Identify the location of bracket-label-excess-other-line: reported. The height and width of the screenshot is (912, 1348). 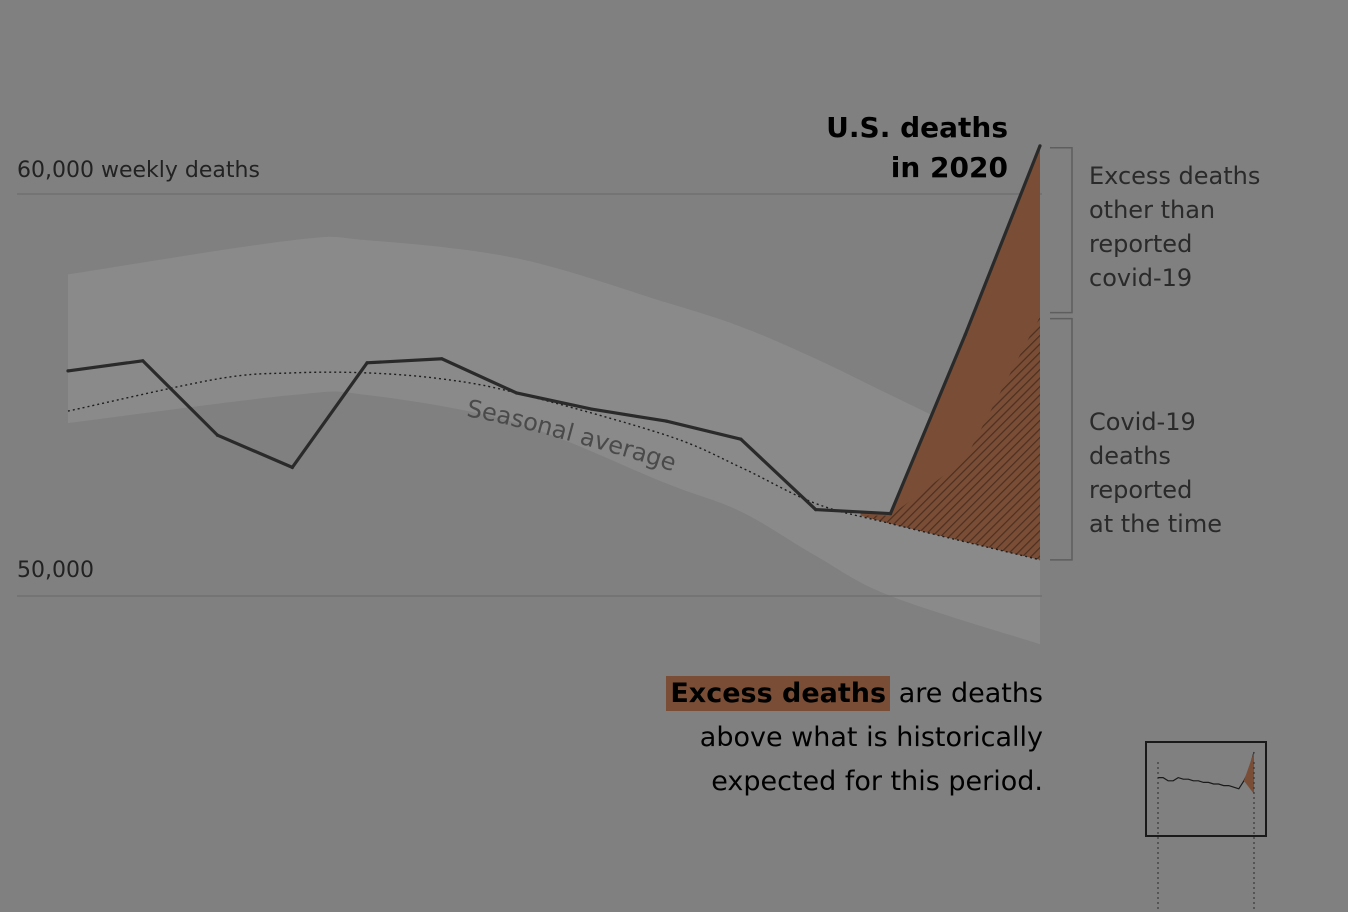
(1141, 244).